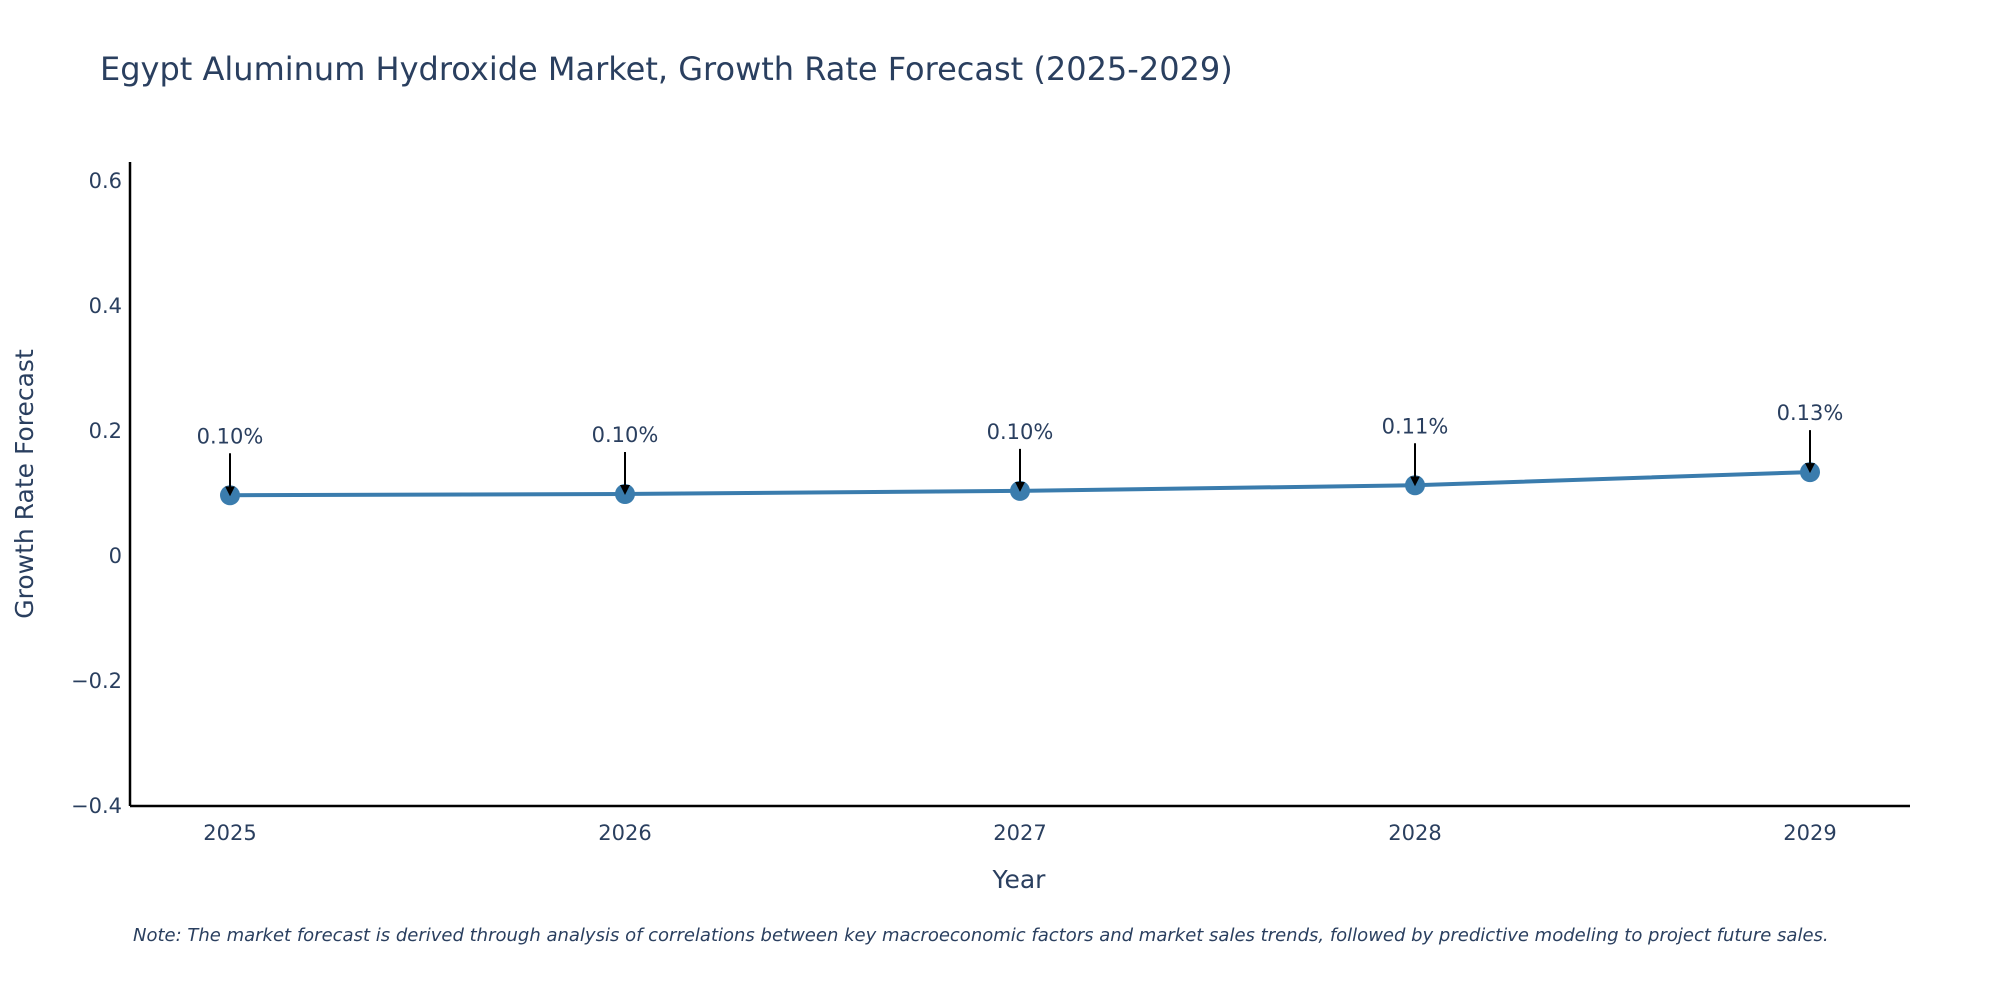 The height and width of the screenshot is (1000, 2000). What do you see at coordinates (1020, 453) in the screenshot?
I see `series-layer: 0.10% 0.10% 0.10% 0.11% 0.13%` at bounding box center [1020, 453].